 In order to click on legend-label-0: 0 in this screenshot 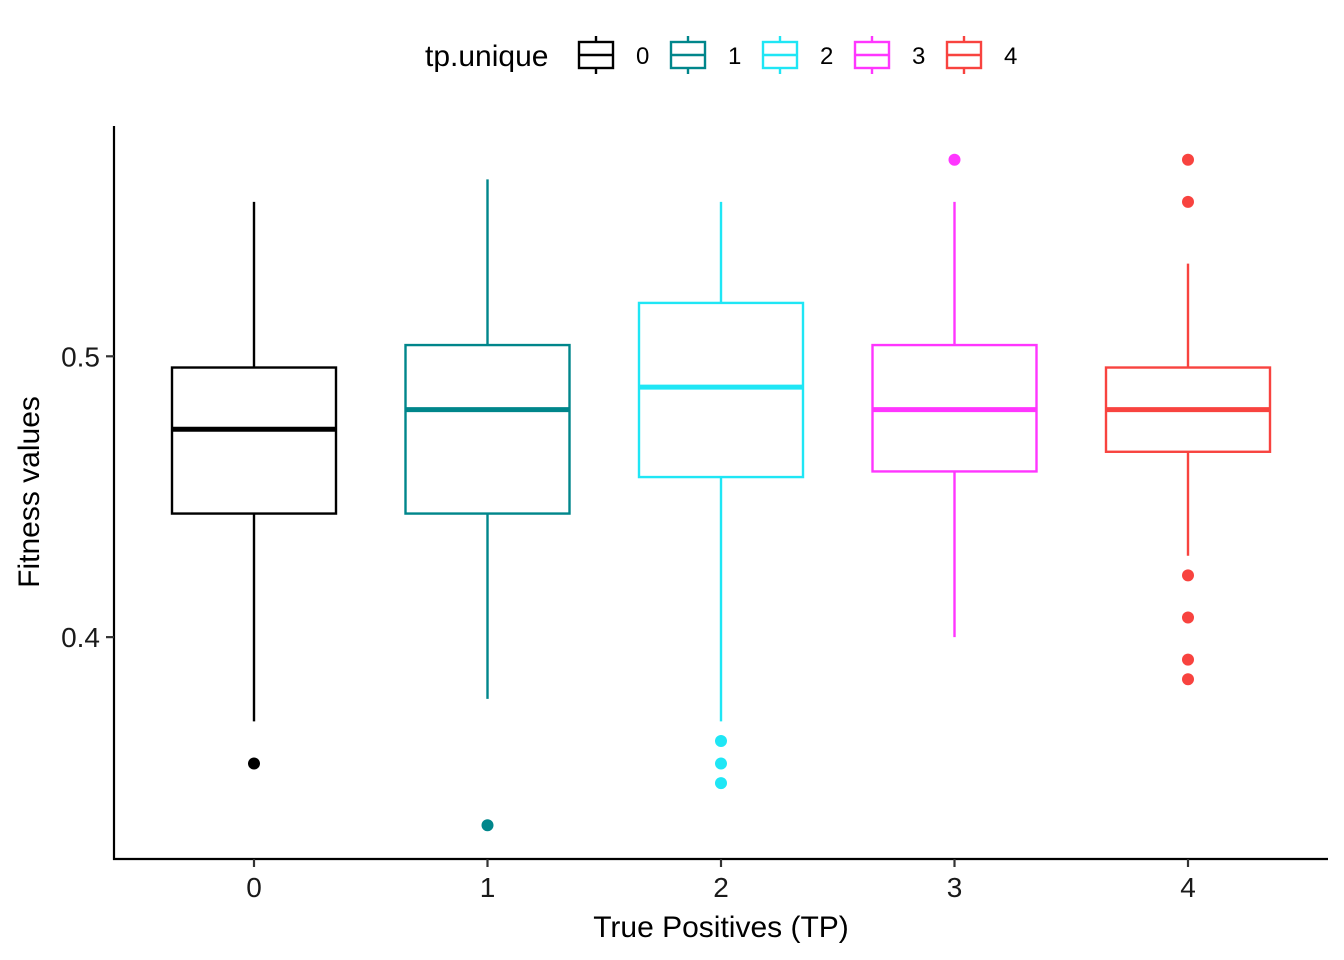, I will do `click(642, 56)`.